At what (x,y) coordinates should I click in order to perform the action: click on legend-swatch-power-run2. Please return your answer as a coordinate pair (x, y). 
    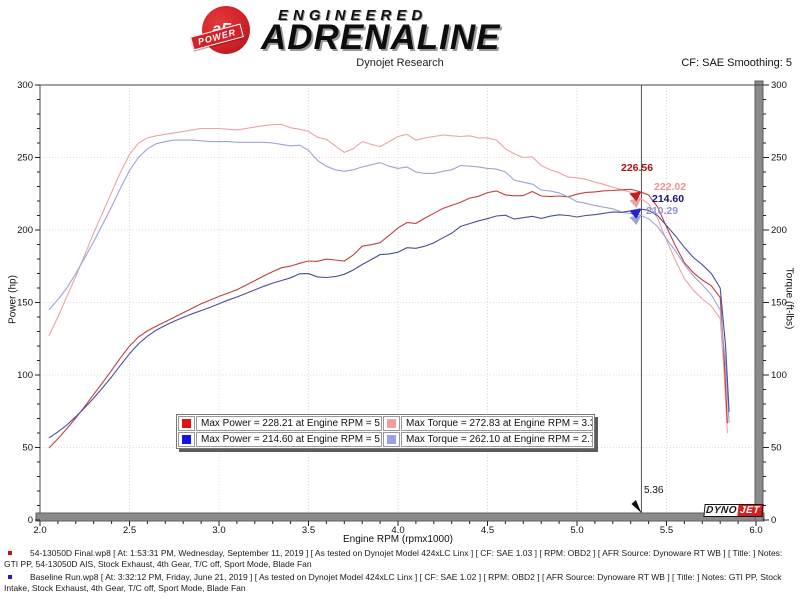
    Looking at the image, I should click on (186, 439).